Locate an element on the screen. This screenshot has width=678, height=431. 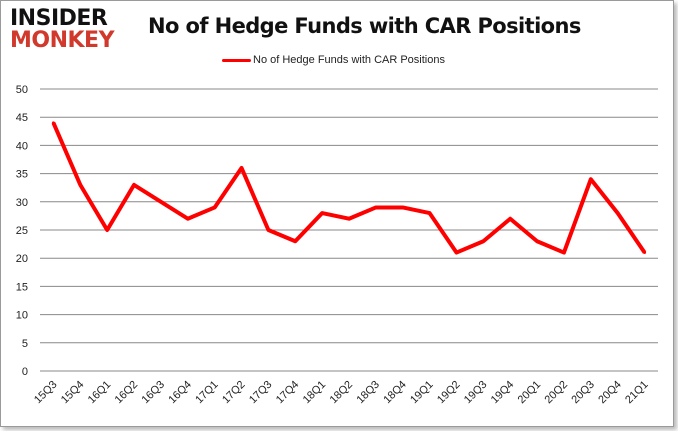
x-tick-label: 16Q3 is located at coordinates (154, 393).